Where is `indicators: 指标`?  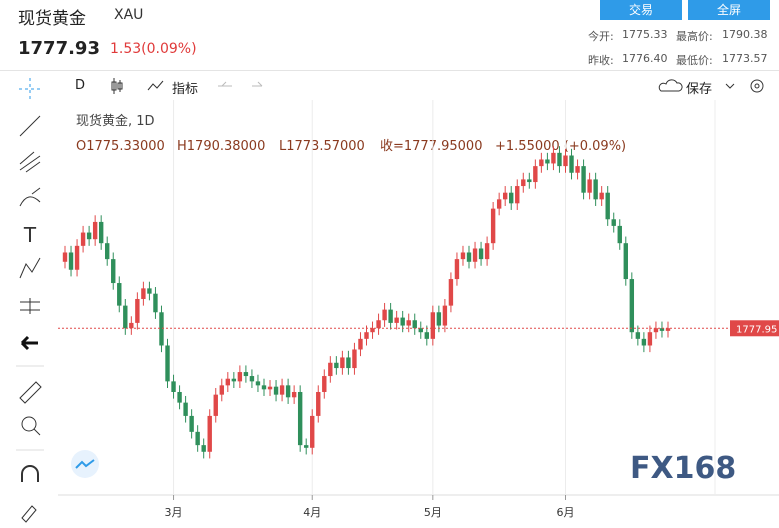 indicators: 指标 is located at coordinates (185, 89).